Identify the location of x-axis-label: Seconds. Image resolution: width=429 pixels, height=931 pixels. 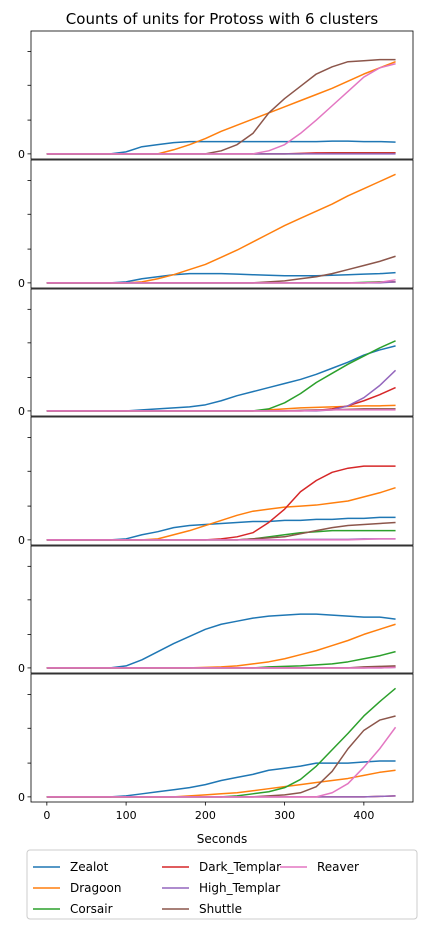
(222, 839).